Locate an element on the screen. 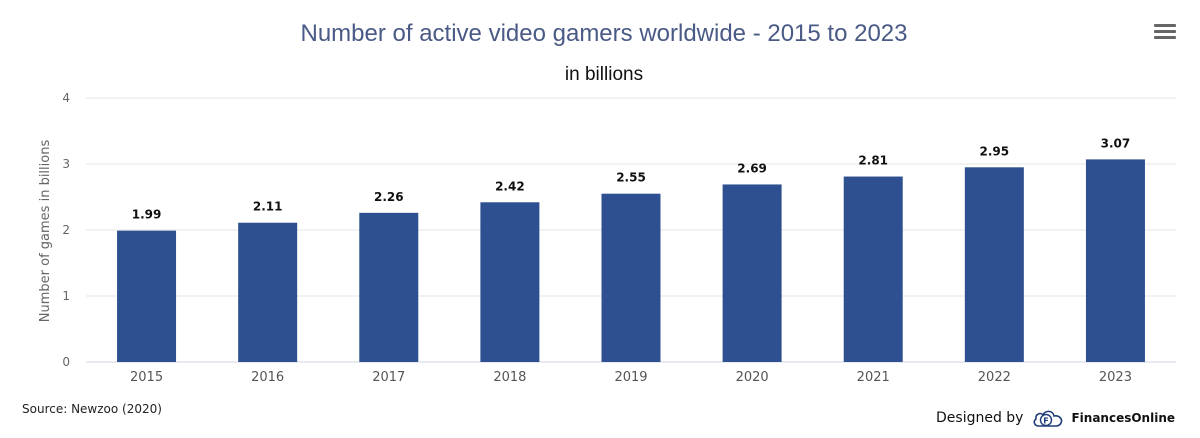  x-tick-label: 2016 is located at coordinates (267, 377).